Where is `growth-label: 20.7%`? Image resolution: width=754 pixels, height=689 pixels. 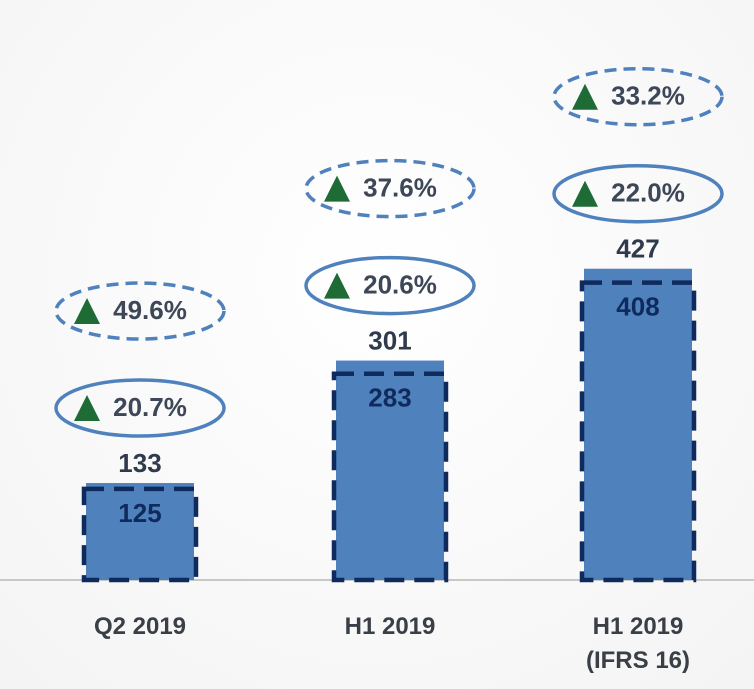 growth-label: 20.7% is located at coordinates (150, 407).